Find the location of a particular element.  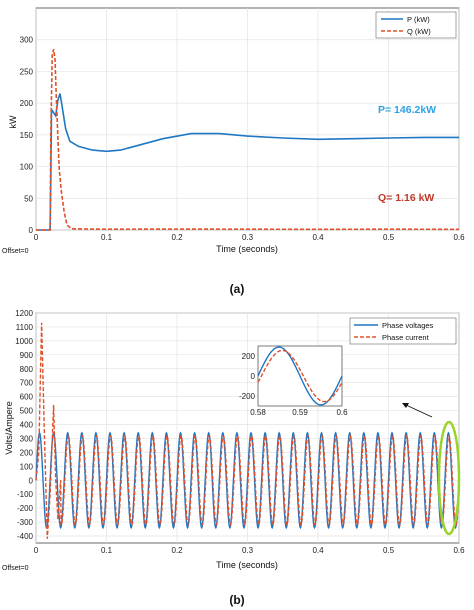

zoom-arrow is located at coordinates (417, 410).